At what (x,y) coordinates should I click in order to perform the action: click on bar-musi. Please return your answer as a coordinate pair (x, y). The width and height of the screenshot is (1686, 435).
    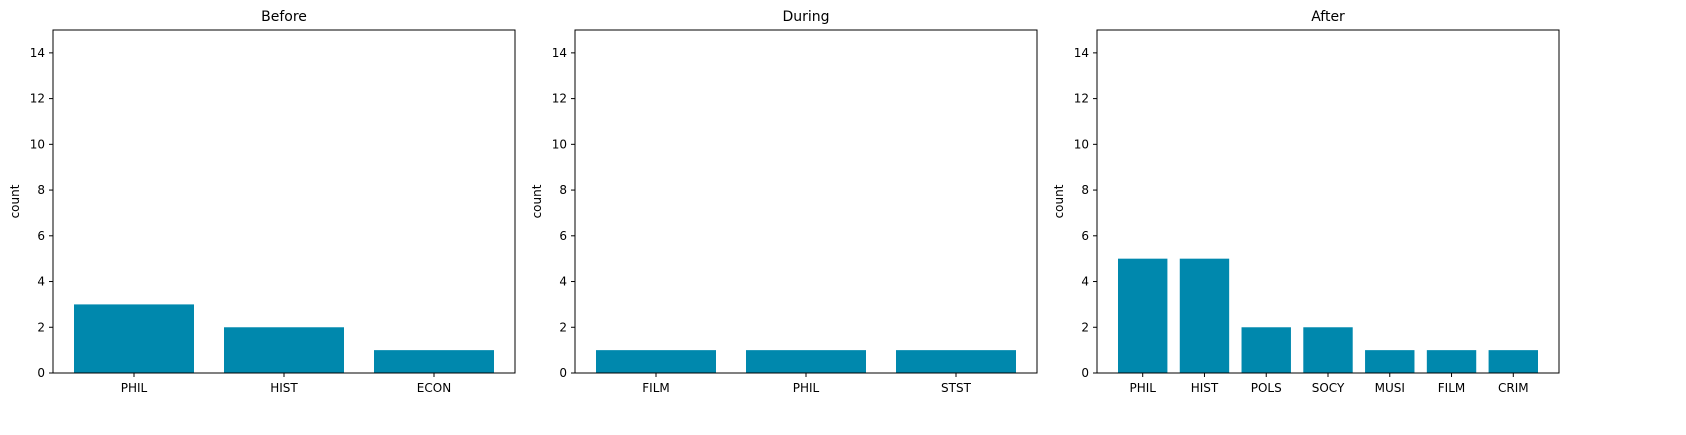
    Looking at the image, I should click on (1390, 361).